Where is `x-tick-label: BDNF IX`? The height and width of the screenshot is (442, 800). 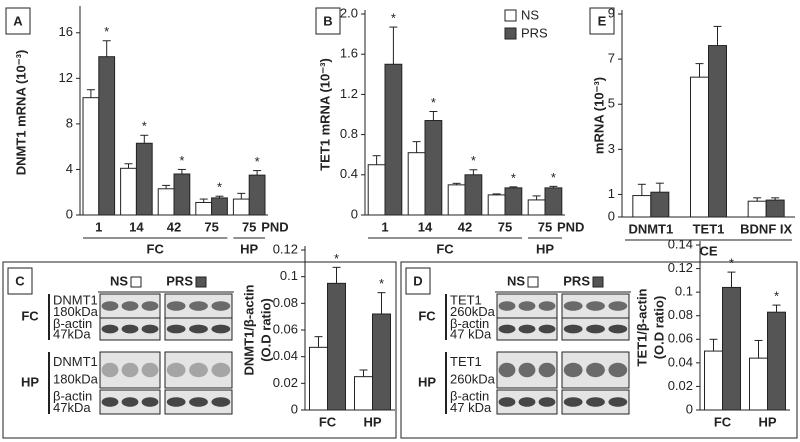
x-tick-label: BDNF IX is located at coordinates (766, 228).